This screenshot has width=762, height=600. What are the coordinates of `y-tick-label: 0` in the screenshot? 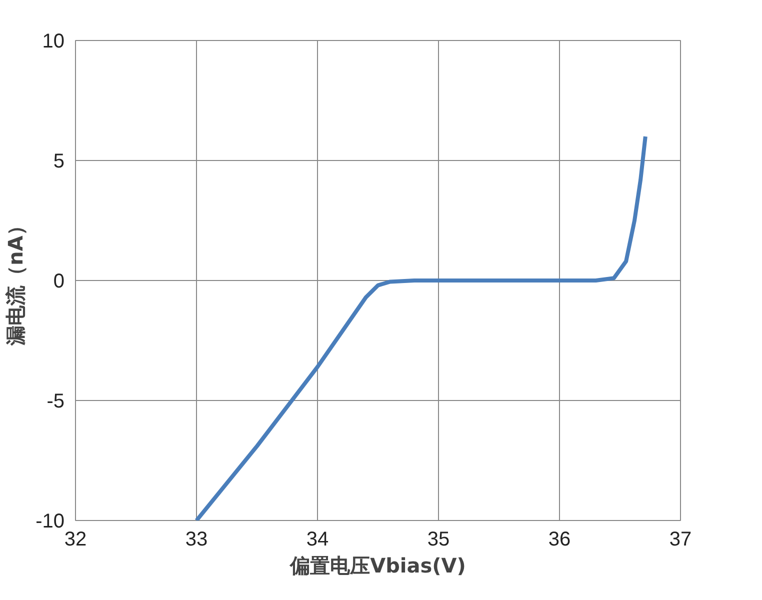 It's located at (58, 281).